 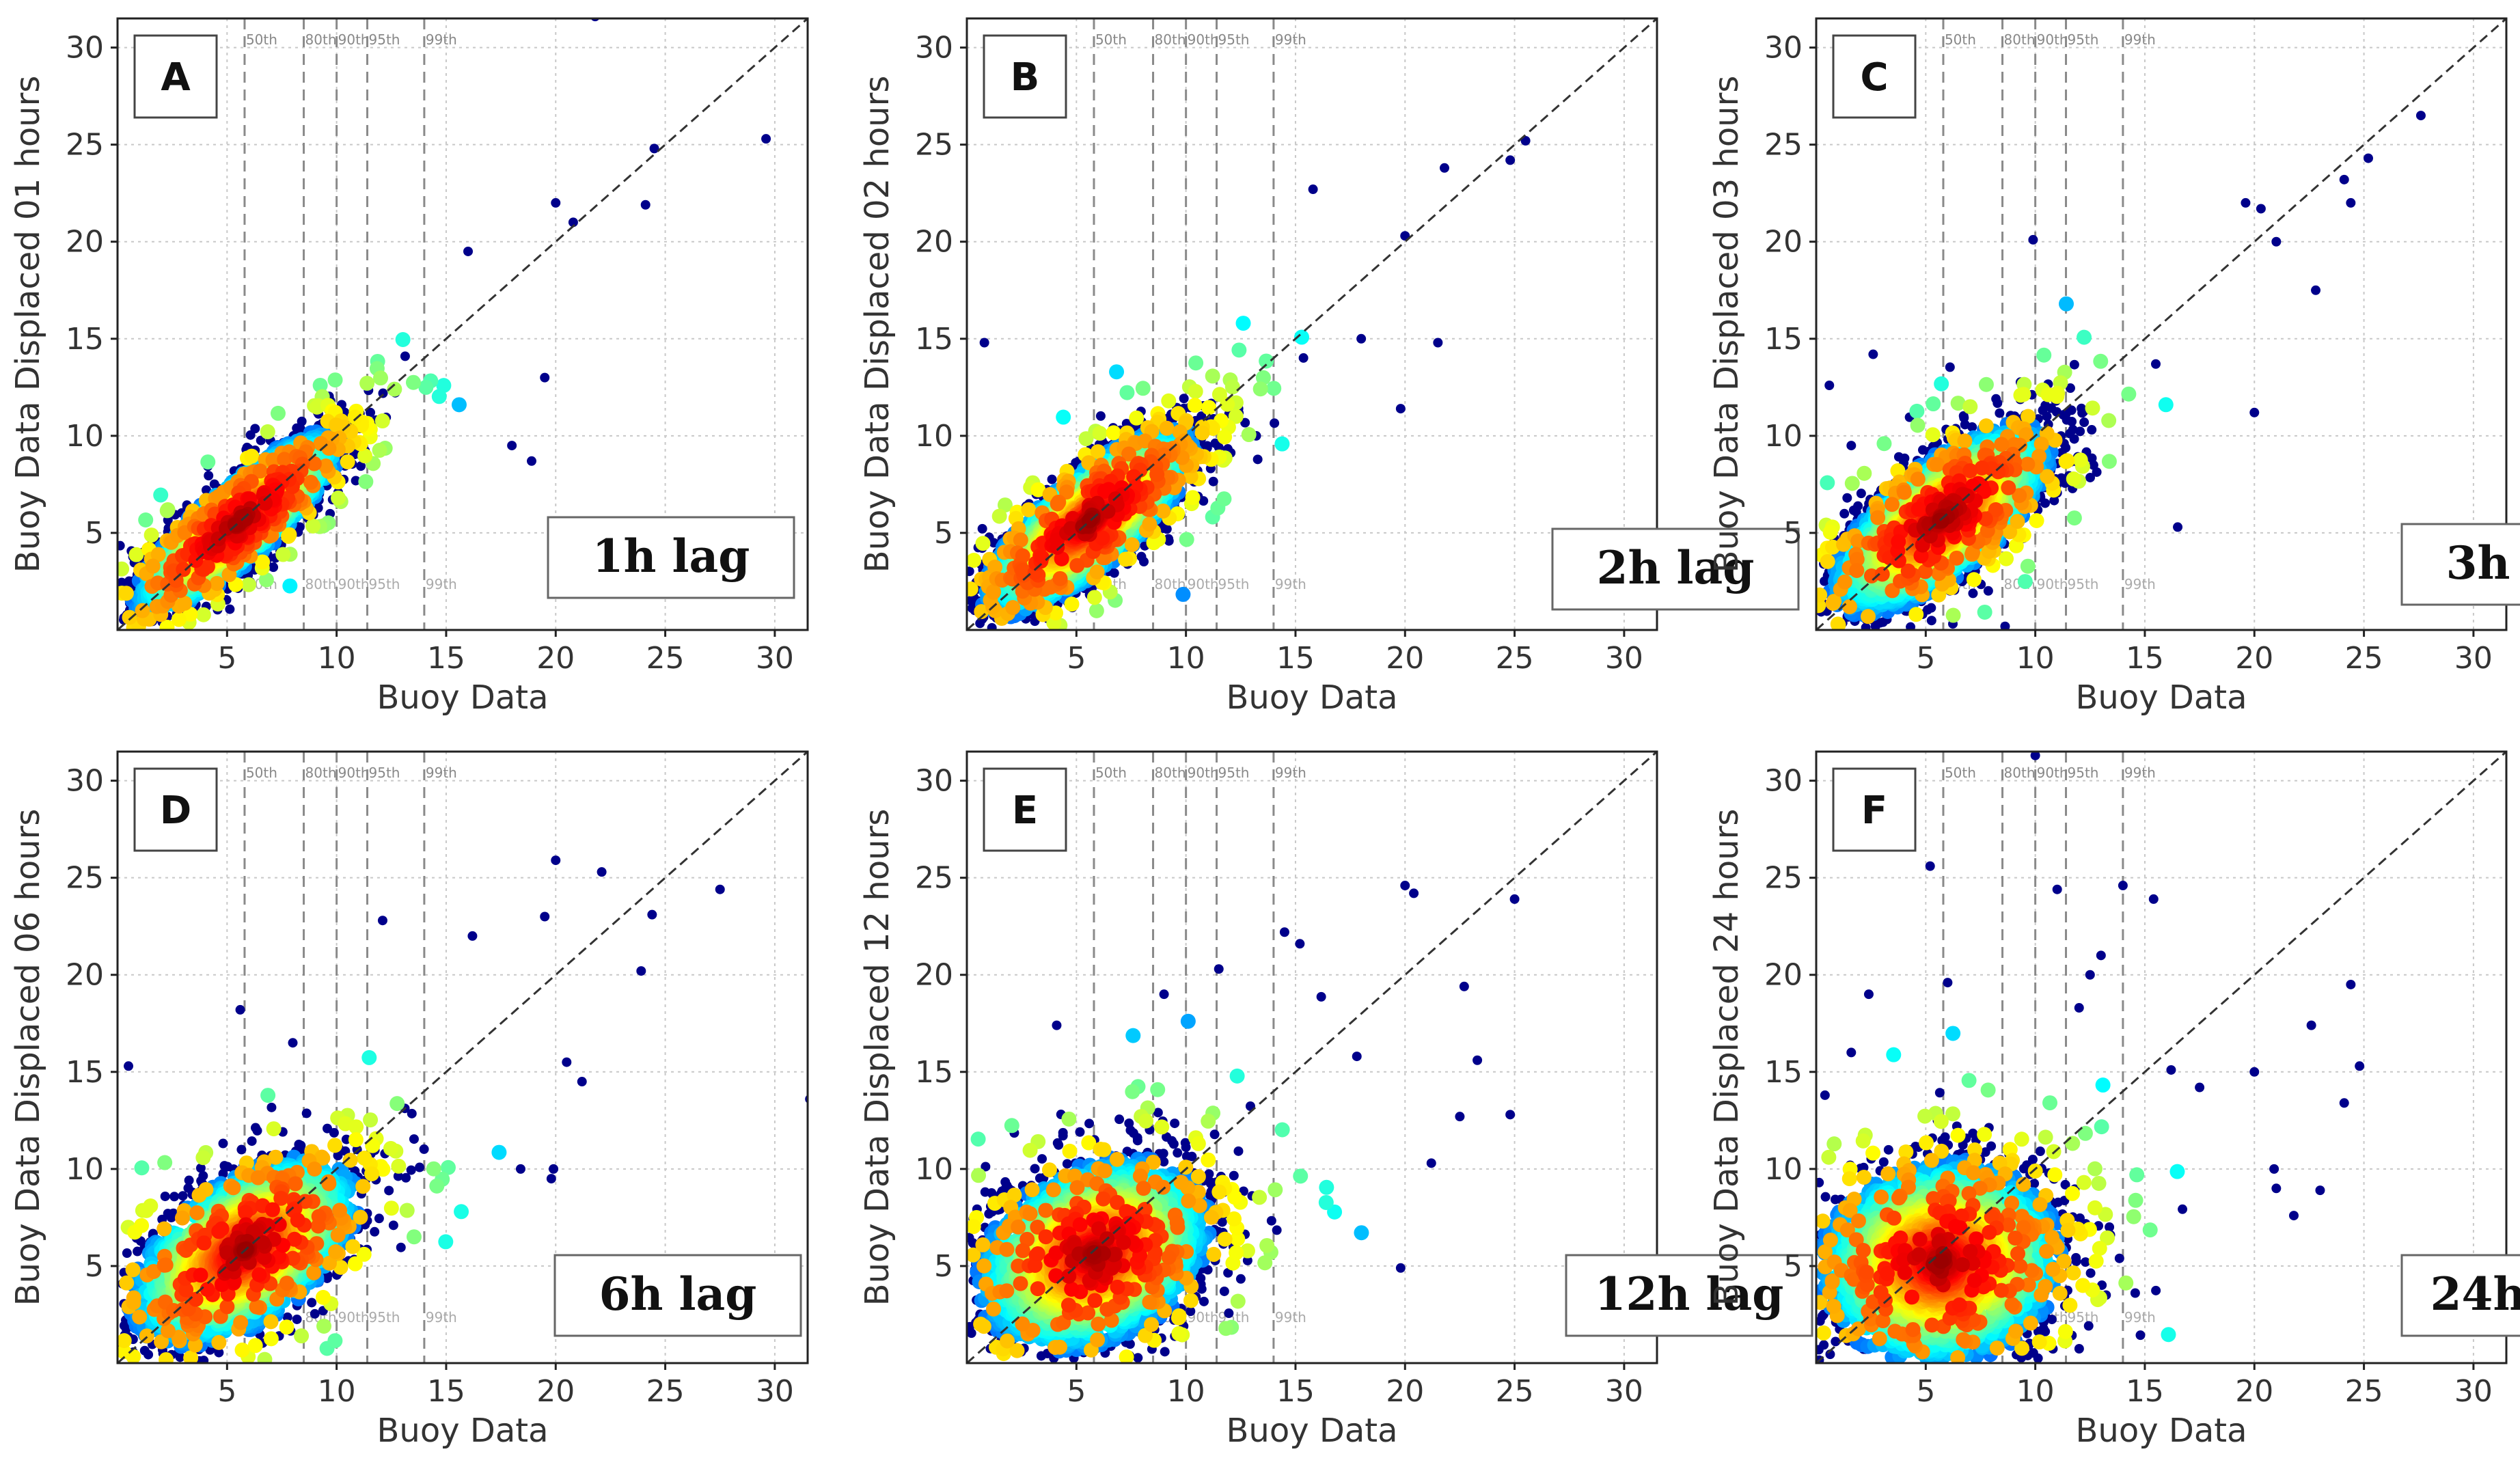 What do you see at coordinates (85, 339) in the screenshot?
I see `y-tick-label: 15` at bounding box center [85, 339].